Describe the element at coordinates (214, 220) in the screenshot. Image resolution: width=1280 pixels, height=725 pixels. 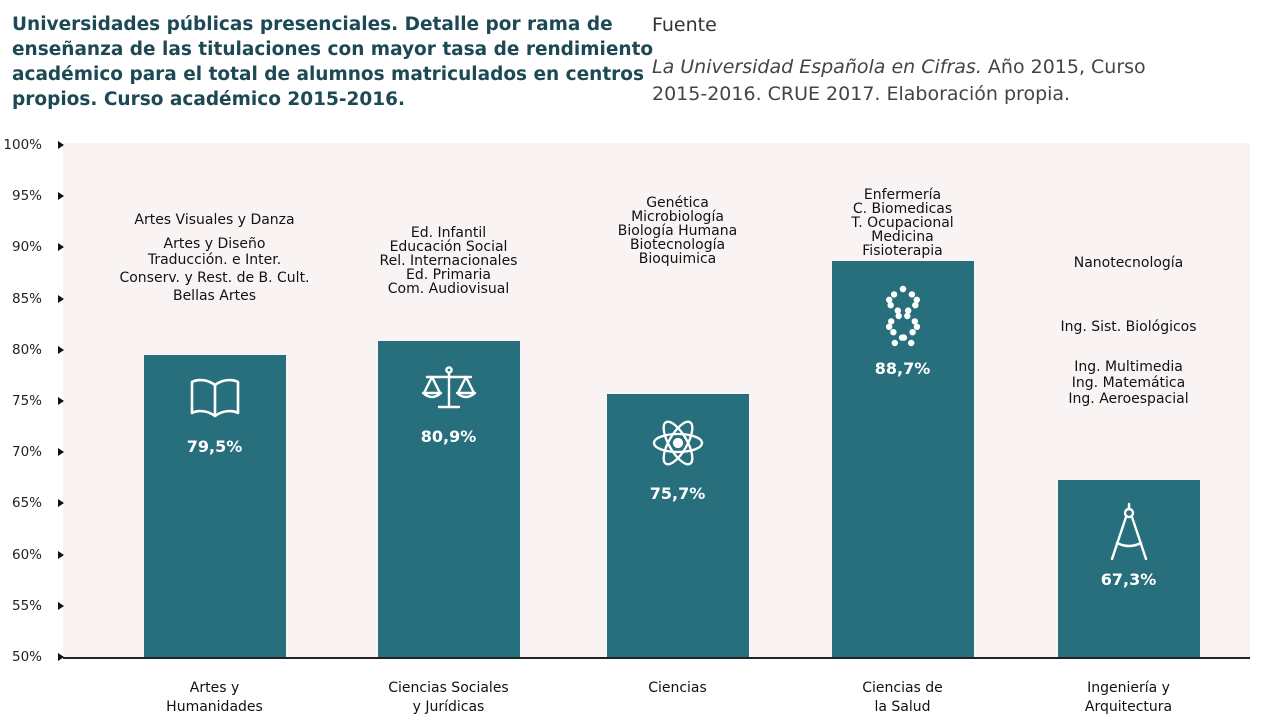
I see `degree-title: Artes Visuales y Danza` at that location.